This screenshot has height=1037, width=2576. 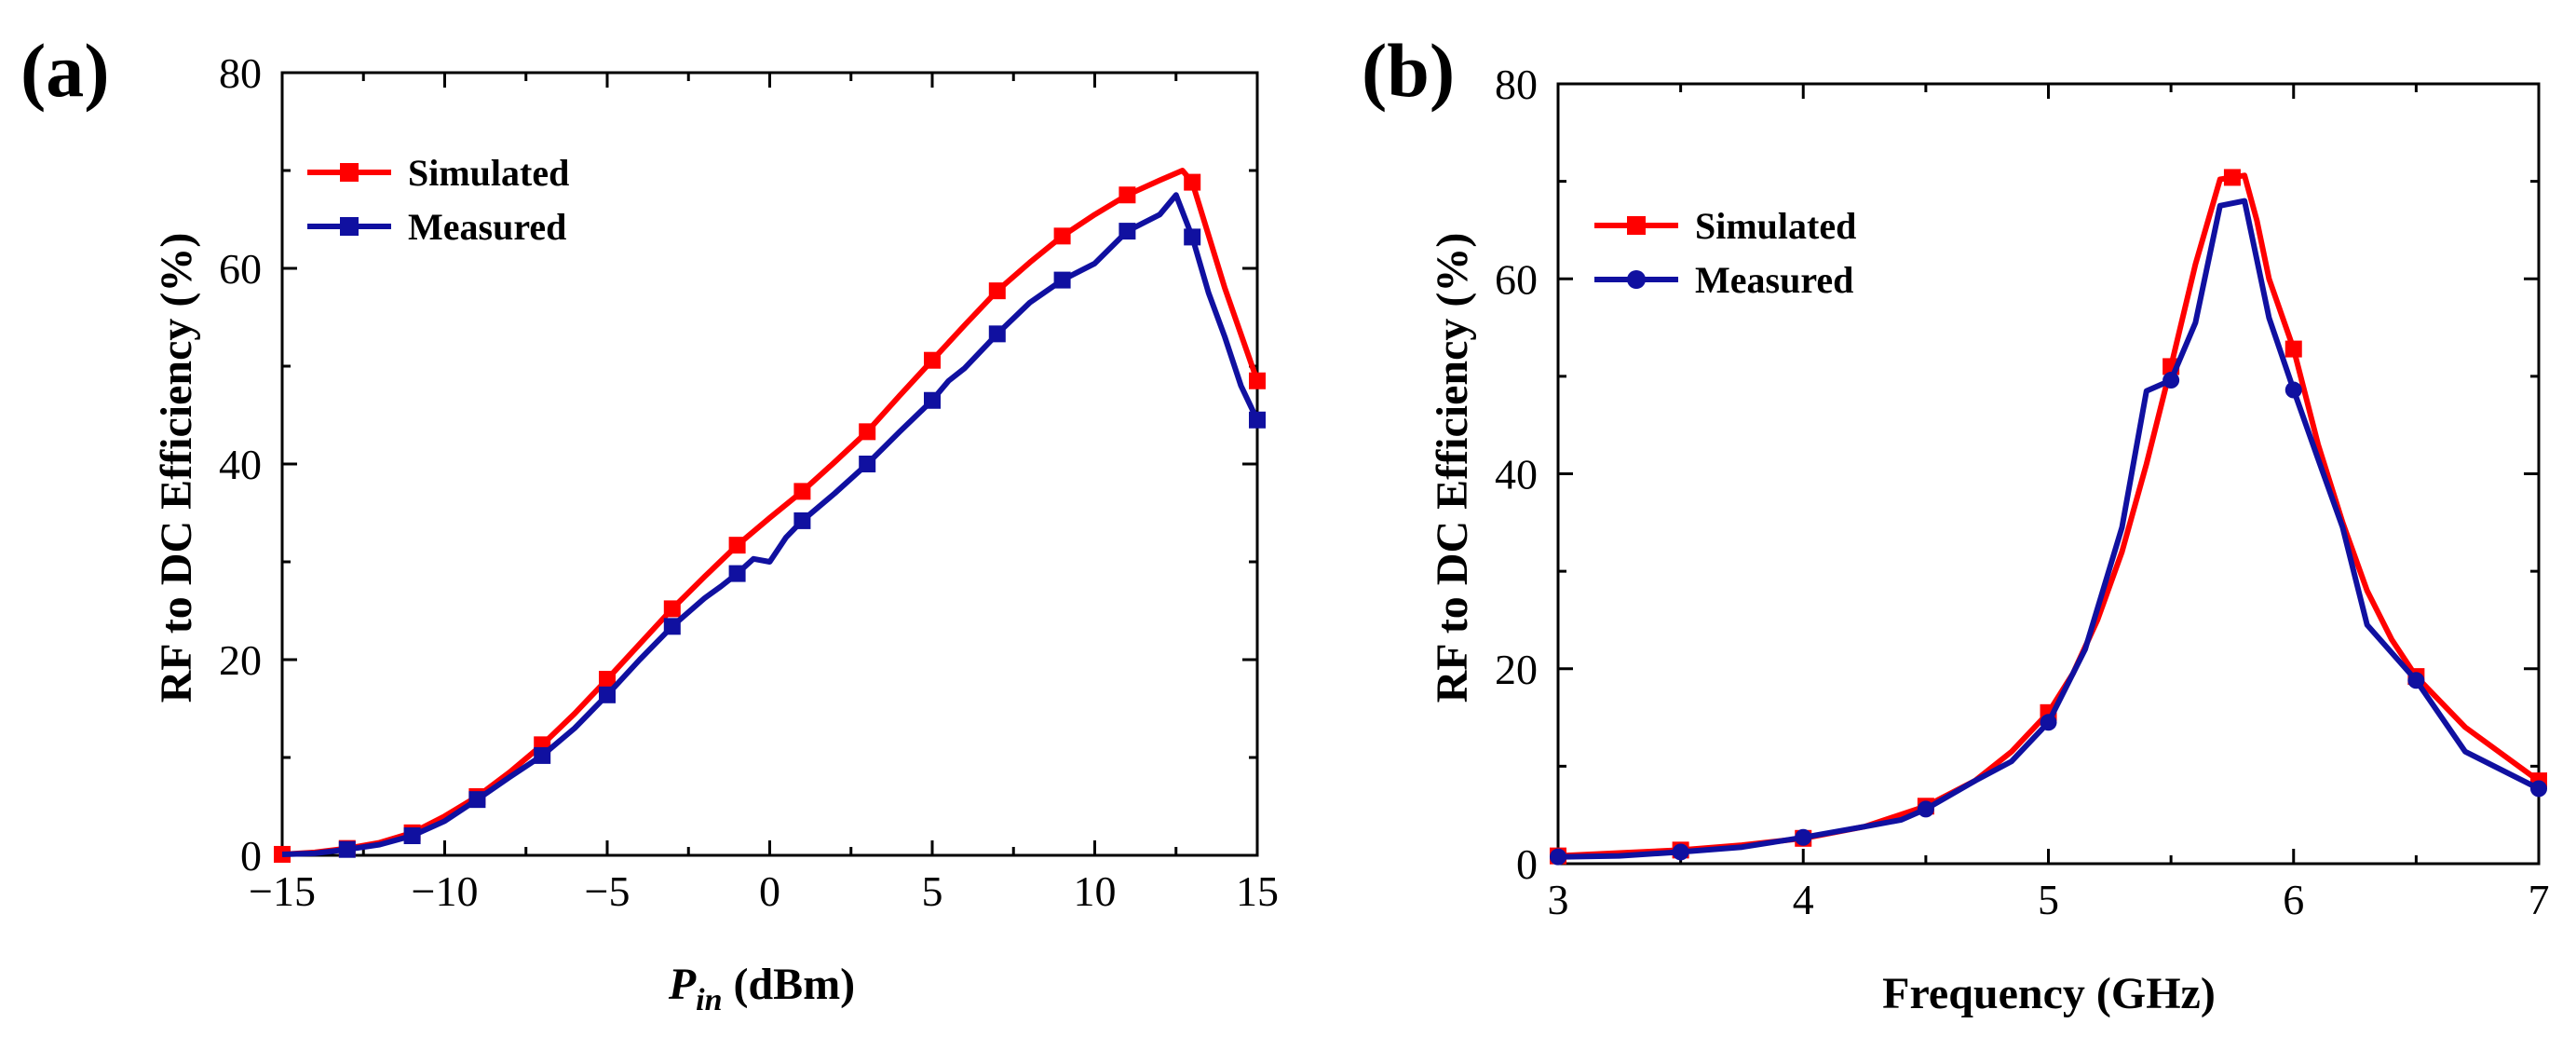 What do you see at coordinates (2539, 899) in the screenshot?
I see `panel-b-x-tick-label: 7` at bounding box center [2539, 899].